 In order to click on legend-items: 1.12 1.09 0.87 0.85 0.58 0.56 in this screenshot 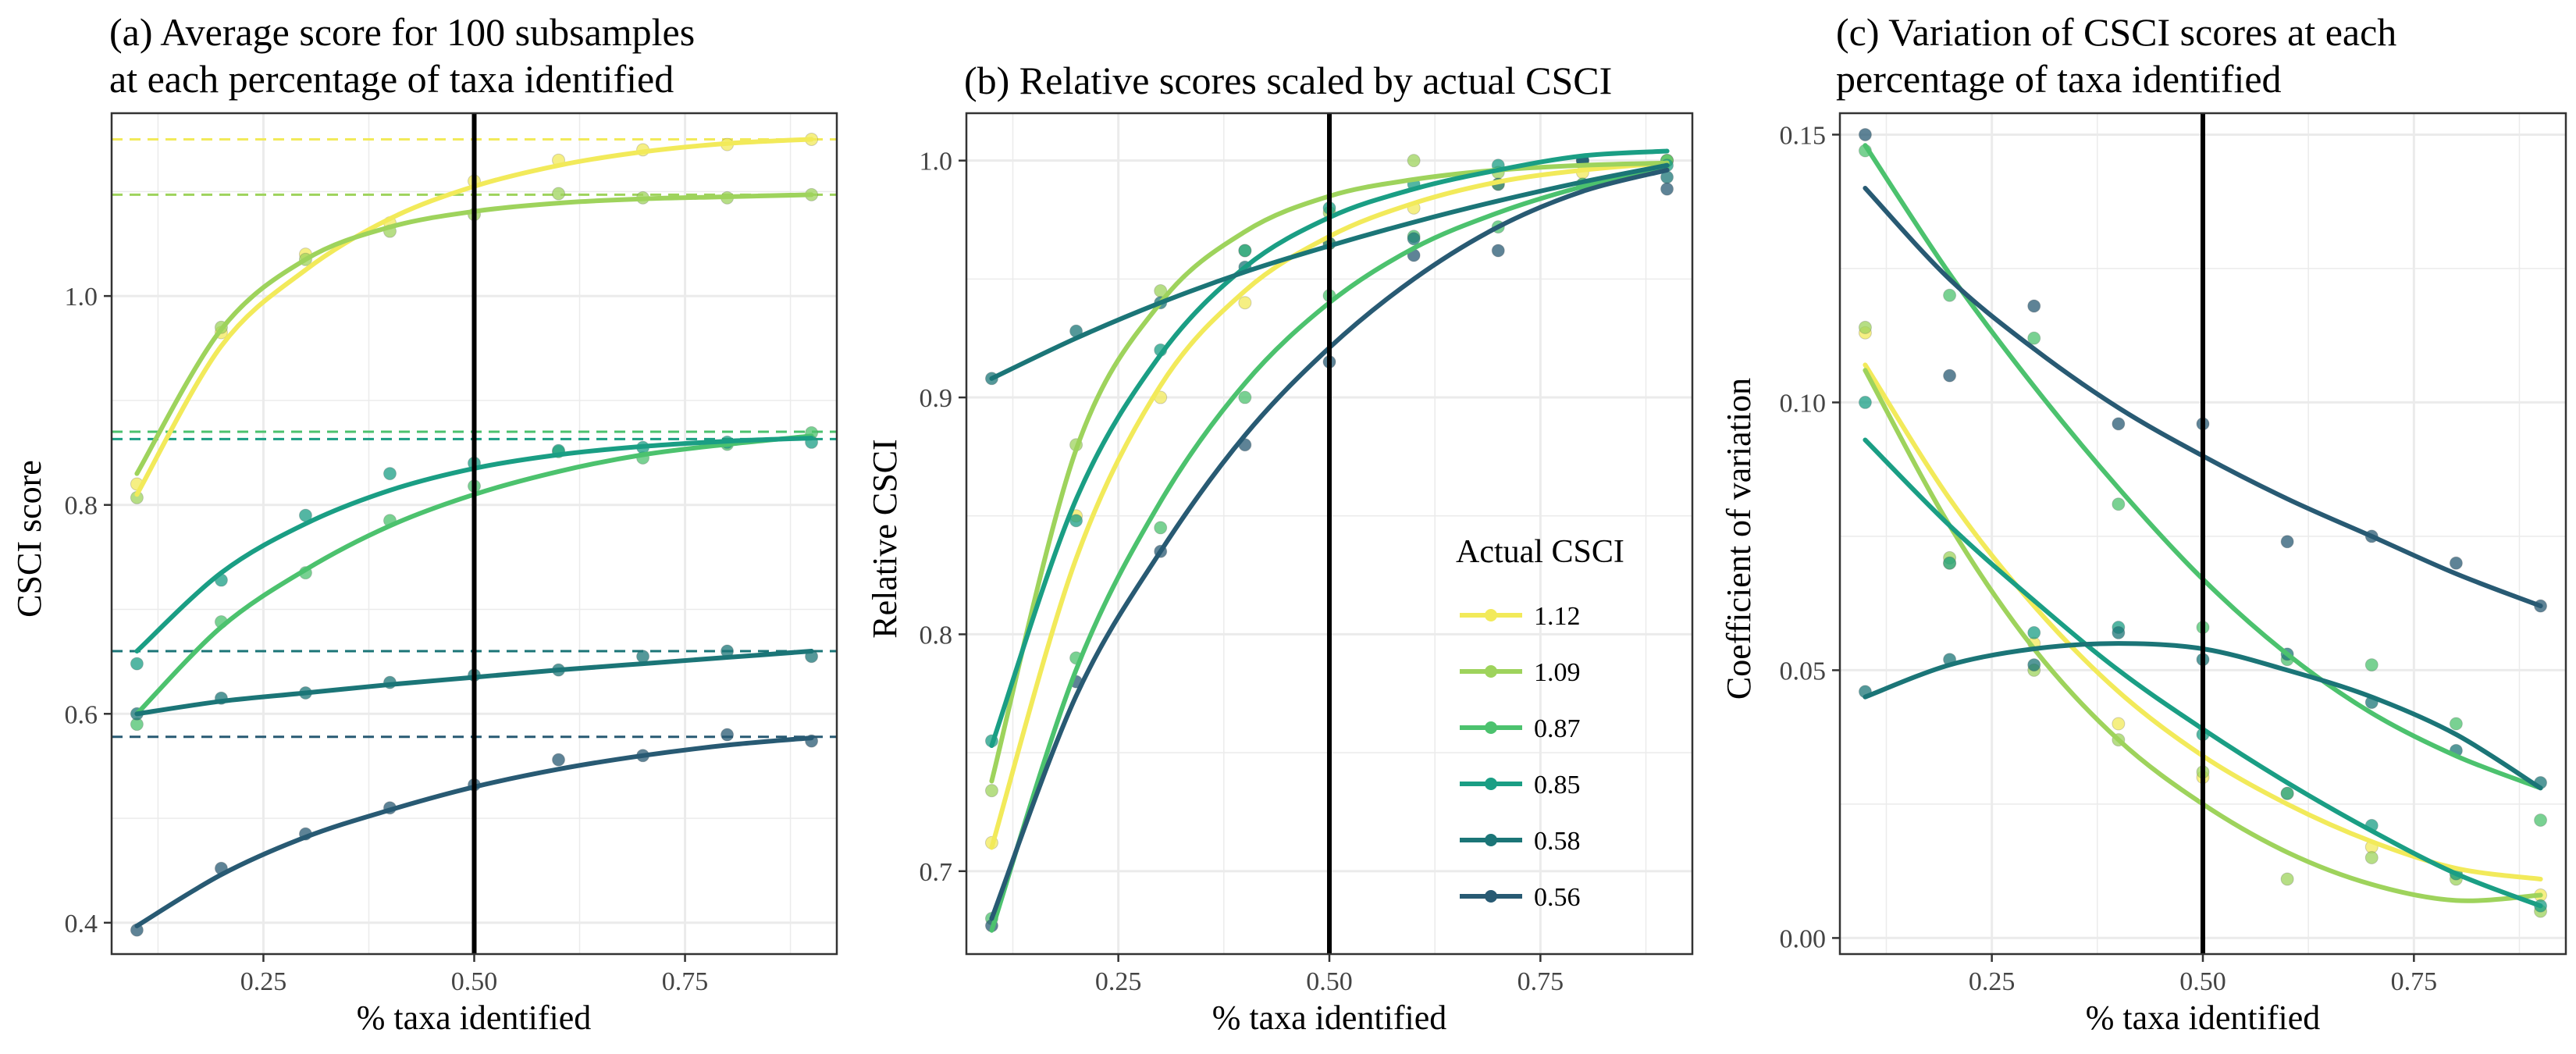, I will do `click(1520, 757)`.